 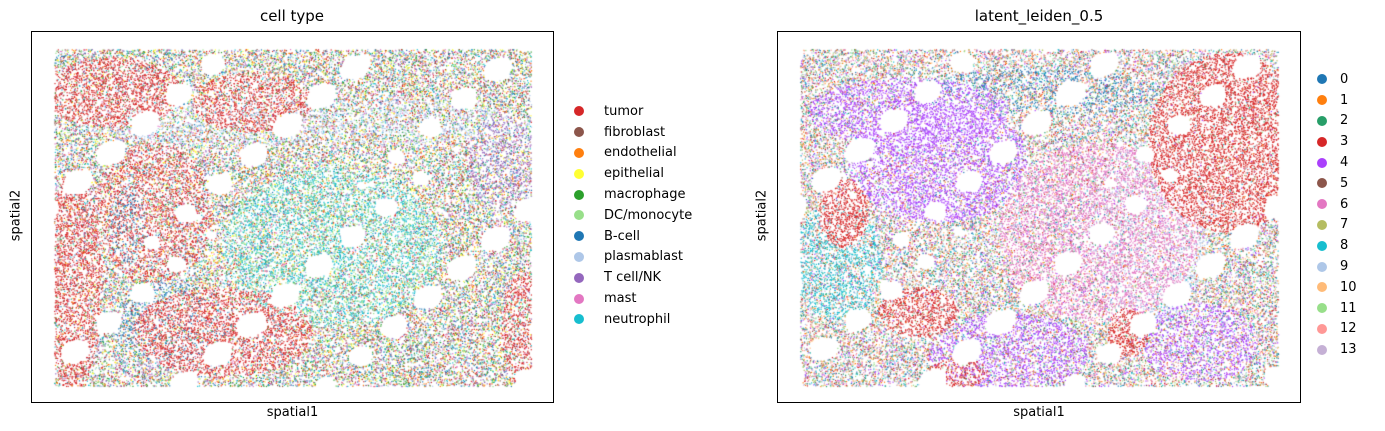 I want to click on legend-entry: macrophage, so click(x=633, y=194).